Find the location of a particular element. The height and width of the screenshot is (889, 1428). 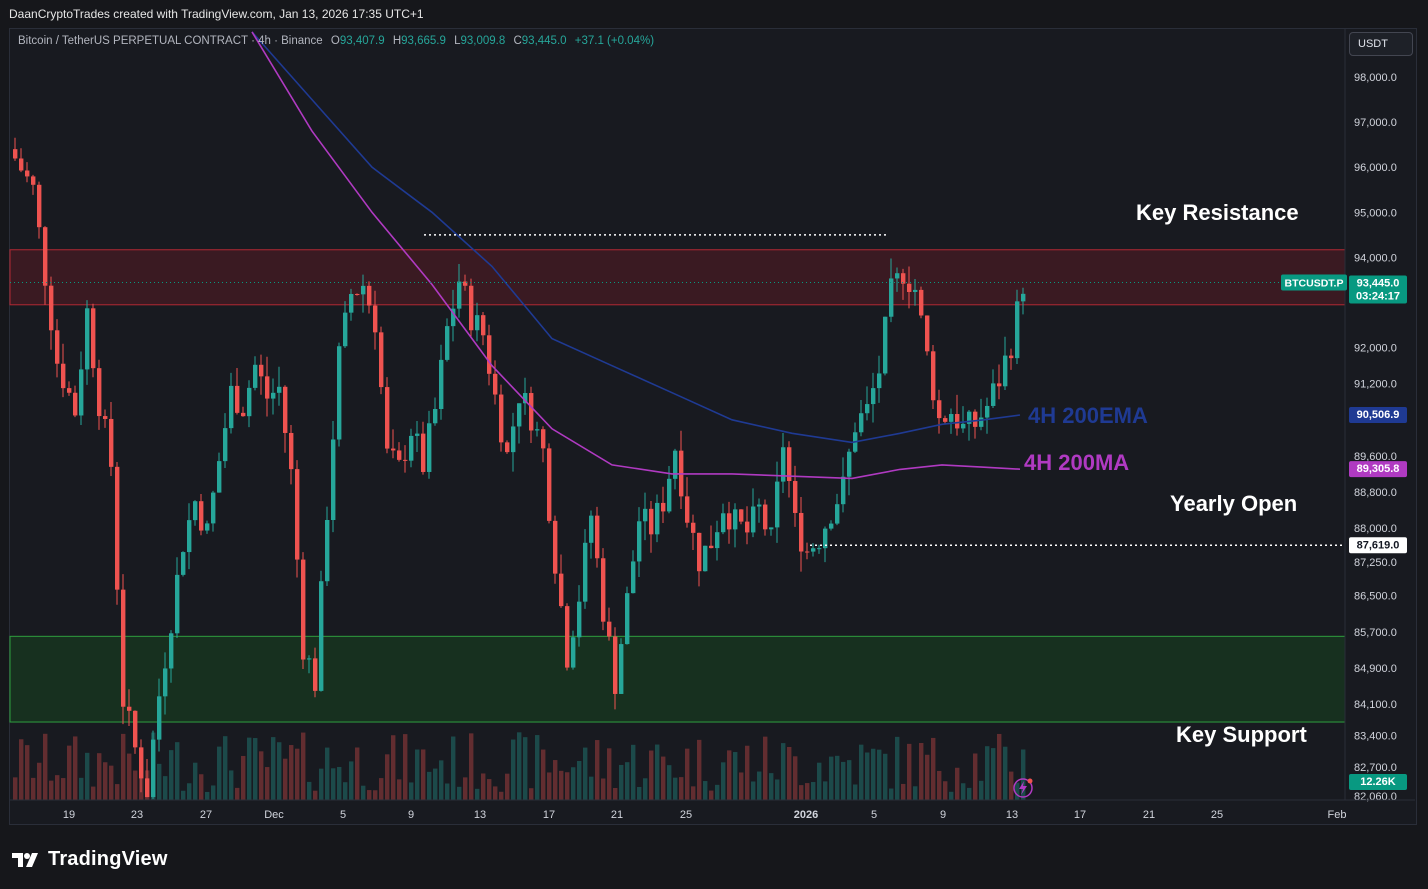

y-tick-label: 98,000.0 is located at coordinates (1375, 78).